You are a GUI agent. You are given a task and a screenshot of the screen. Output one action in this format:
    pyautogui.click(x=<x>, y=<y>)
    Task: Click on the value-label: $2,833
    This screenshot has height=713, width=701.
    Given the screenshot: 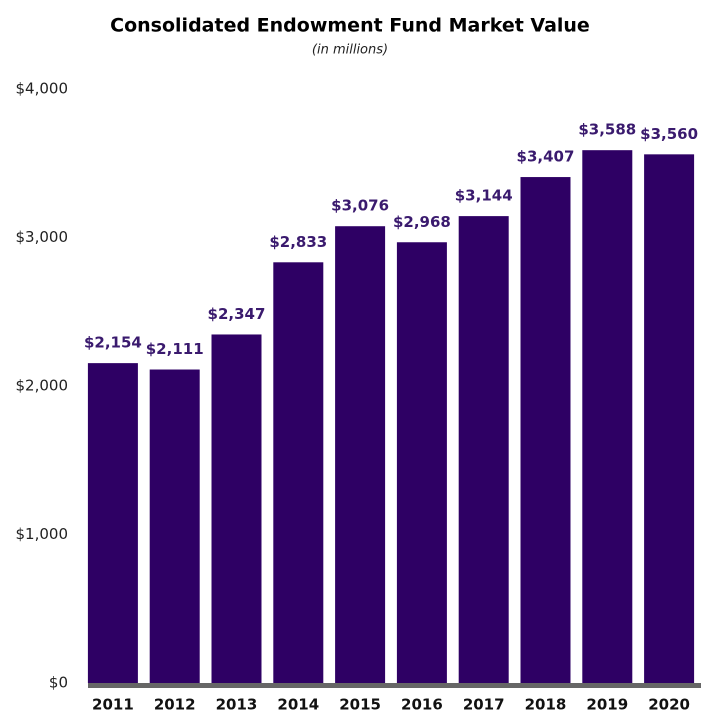 What is the action you would take?
    pyautogui.click(x=298, y=242)
    